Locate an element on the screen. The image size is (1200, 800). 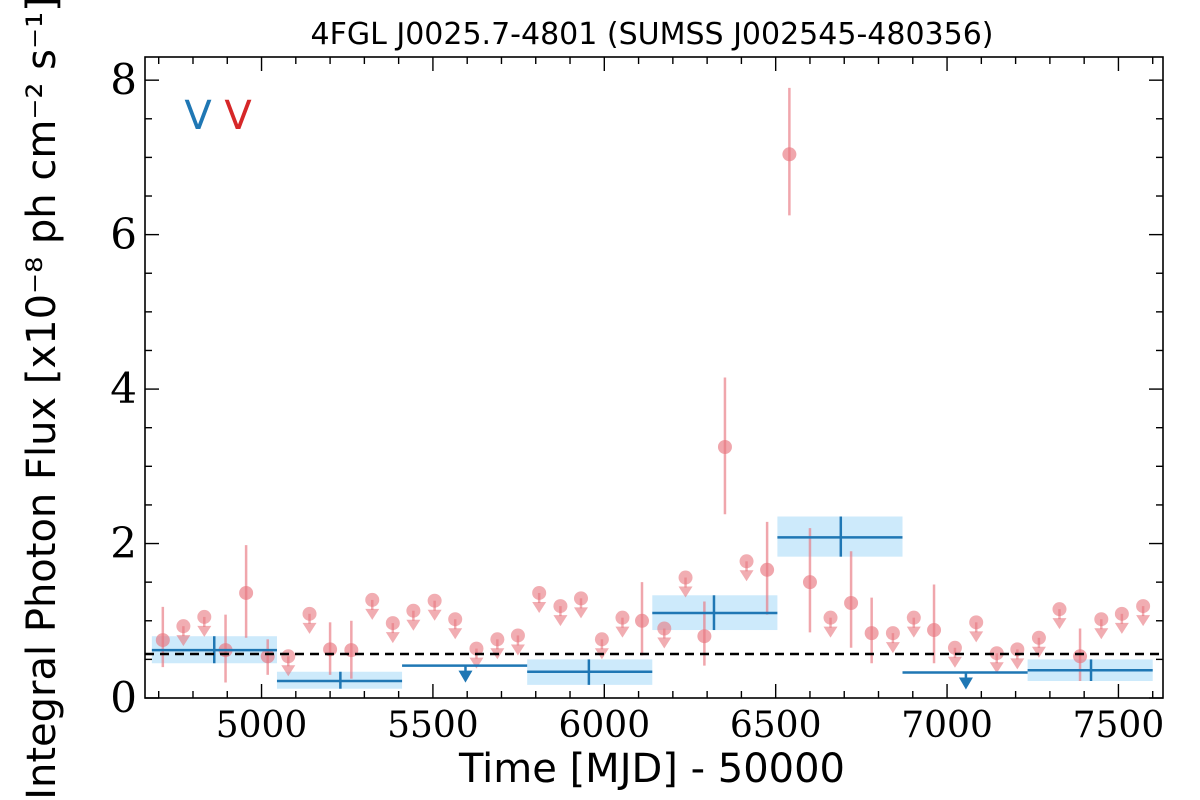
y-tick-label: 4 is located at coordinates (123, 388).